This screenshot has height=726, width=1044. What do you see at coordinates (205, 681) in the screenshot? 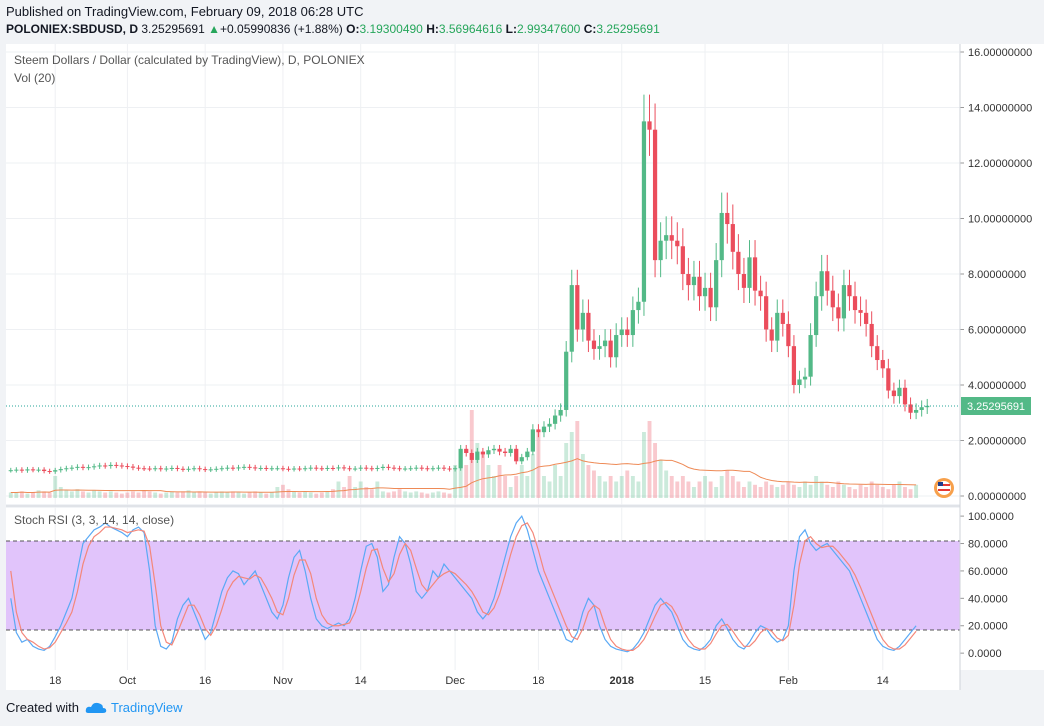
I see `time-tick-label: 16` at bounding box center [205, 681].